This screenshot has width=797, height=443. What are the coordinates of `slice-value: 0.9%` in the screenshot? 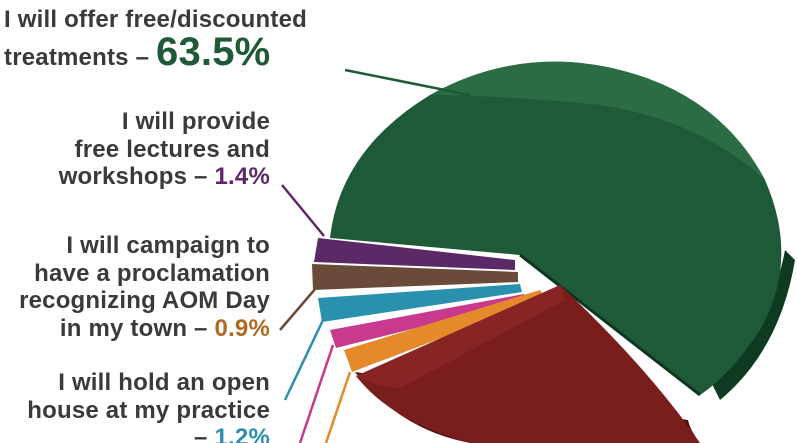 It's located at (242, 328).